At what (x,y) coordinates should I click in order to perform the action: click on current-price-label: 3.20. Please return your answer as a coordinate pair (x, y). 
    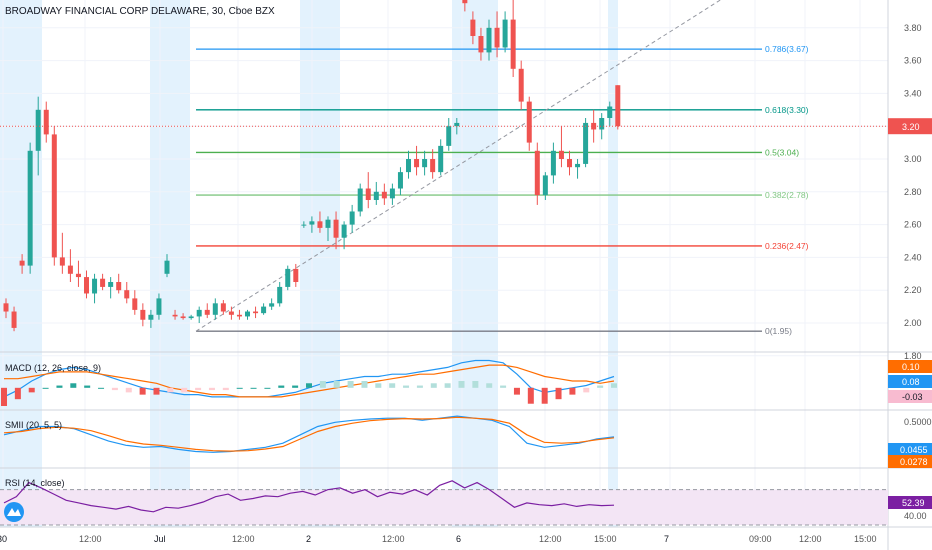
    Looking at the image, I should click on (911, 127).